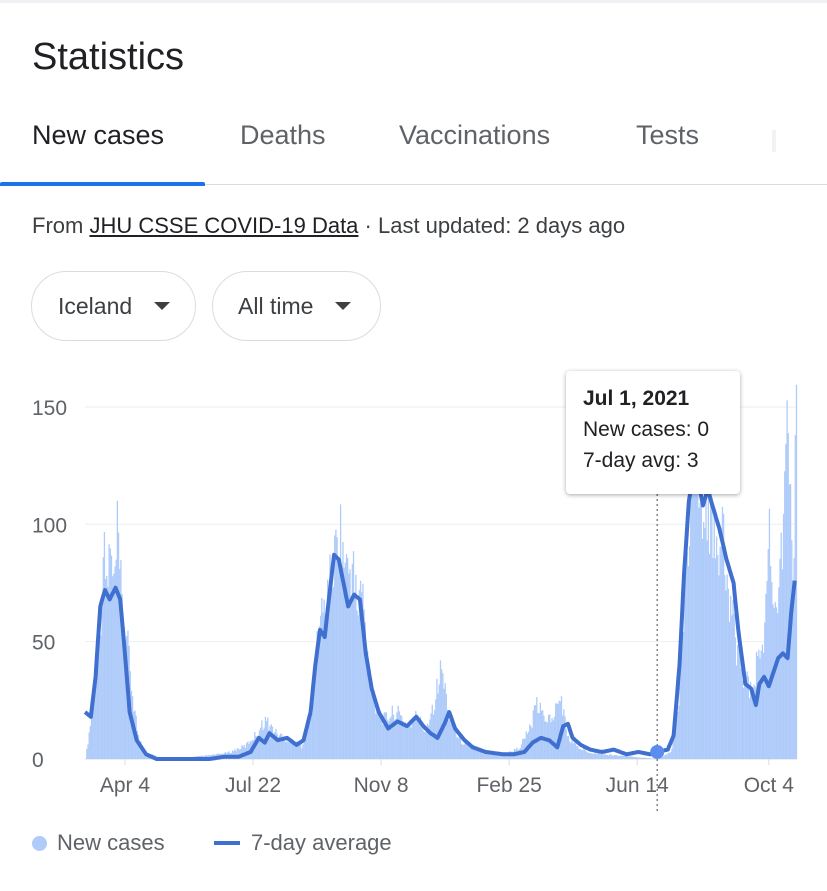 This screenshot has width=827, height=891. Describe the element at coordinates (653, 432) in the screenshot. I see `hover-tooltip: Jul 1, 2021 New cases: 0 7-day avg: 3` at that location.